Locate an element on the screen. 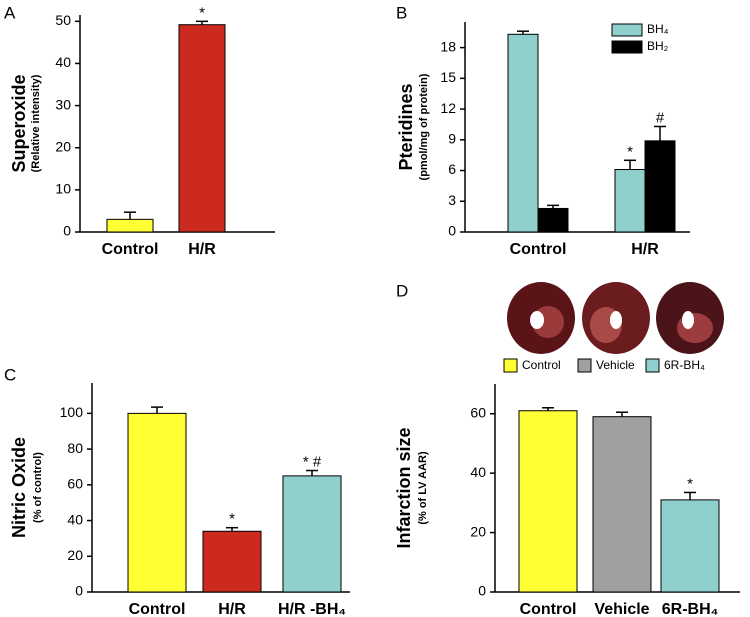 The image size is (750, 617). legend-label: 6R-BH₄ is located at coordinates (684, 365).